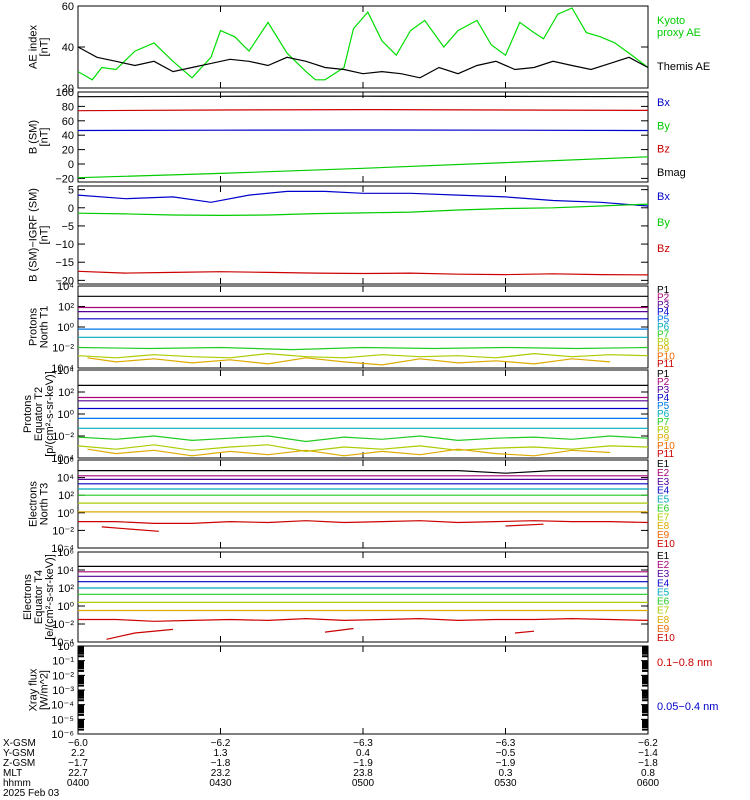 Image resolution: width=750 pixels, height=800 pixels. Describe the element at coordinates (671, 173) in the screenshot. I see `legend-entry: Bmag` at that location.